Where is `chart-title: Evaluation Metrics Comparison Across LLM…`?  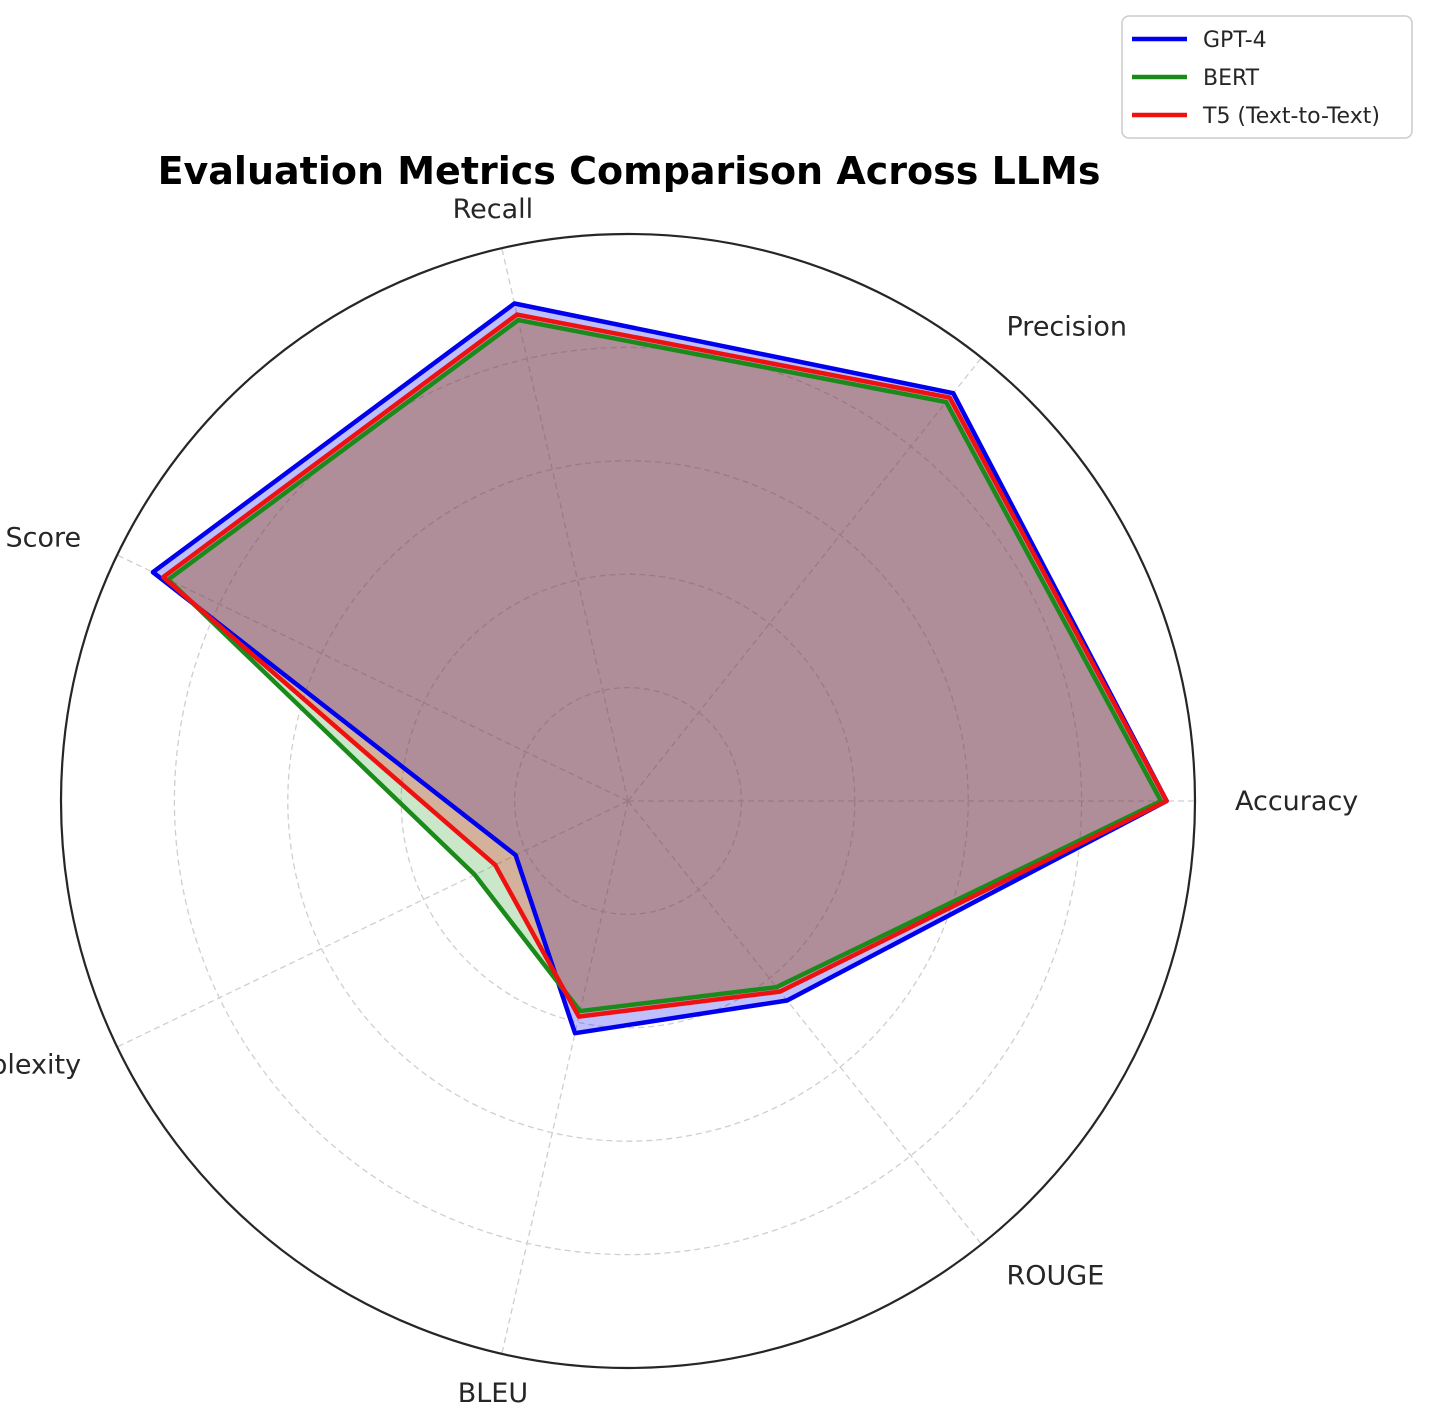
chart-title: Evaluation Metrics Comparison Across LLM… is located at coordinates (629, 171).